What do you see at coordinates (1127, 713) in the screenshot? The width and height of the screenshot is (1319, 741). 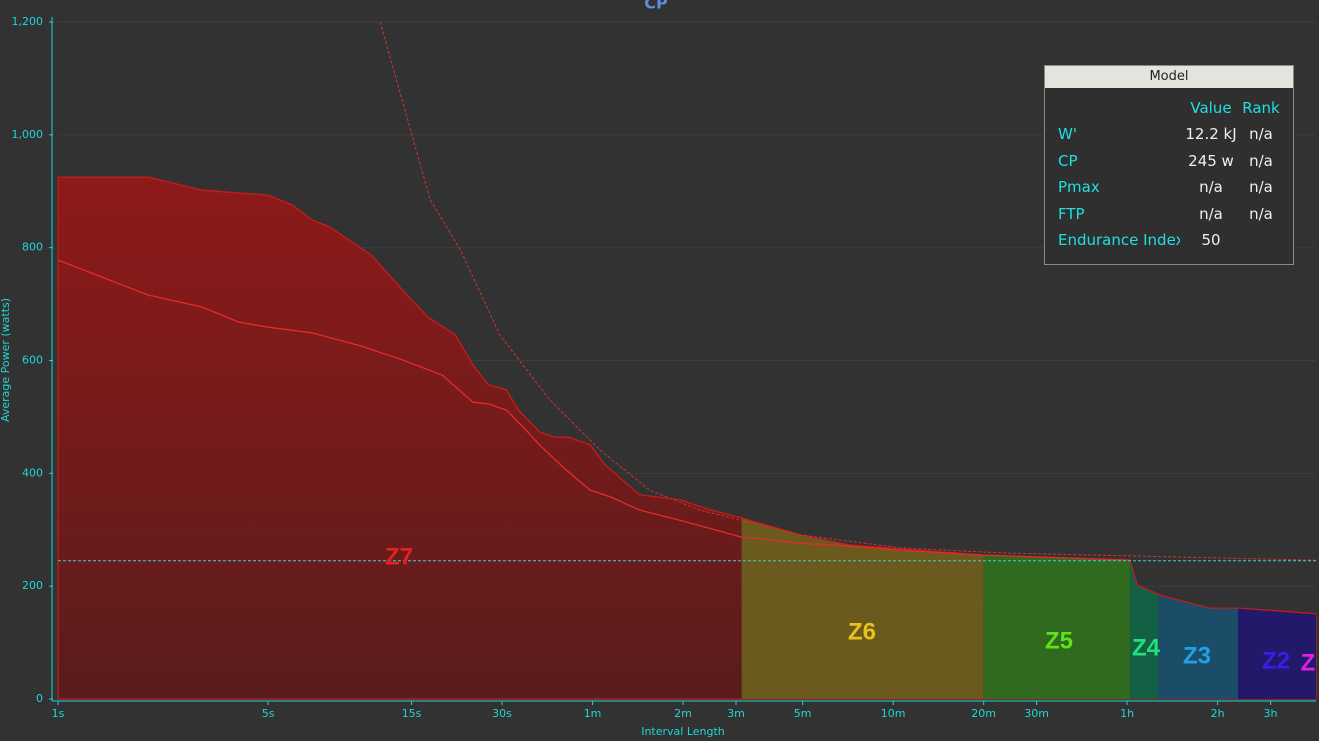 I see `x-tick-label: 1h` at bounding box center [1127, 713].